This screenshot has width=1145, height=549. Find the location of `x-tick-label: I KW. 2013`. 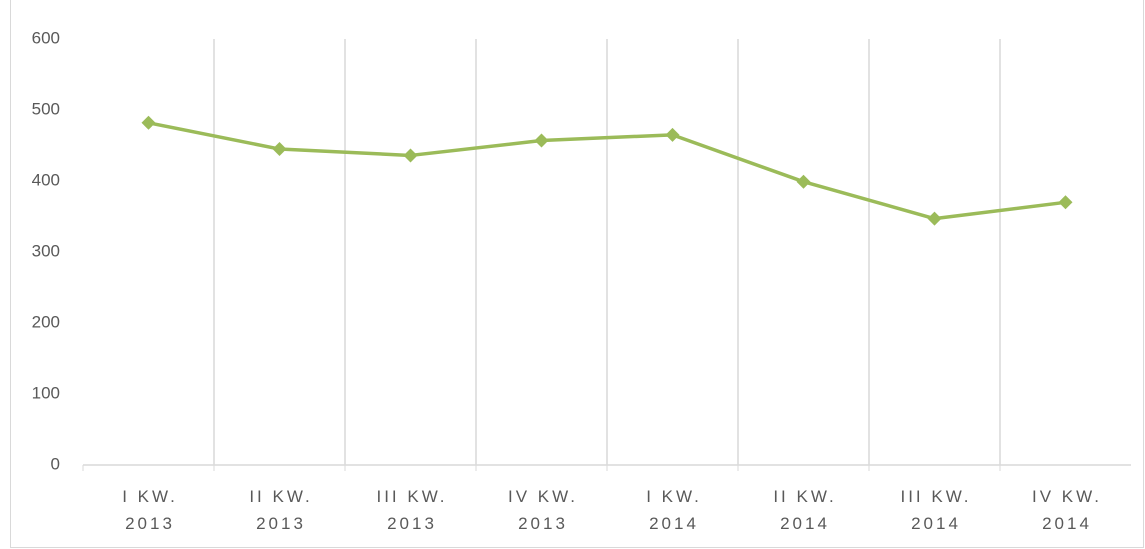

x-tick-label: I KW. 2013 is located at coordinates (150, 510).